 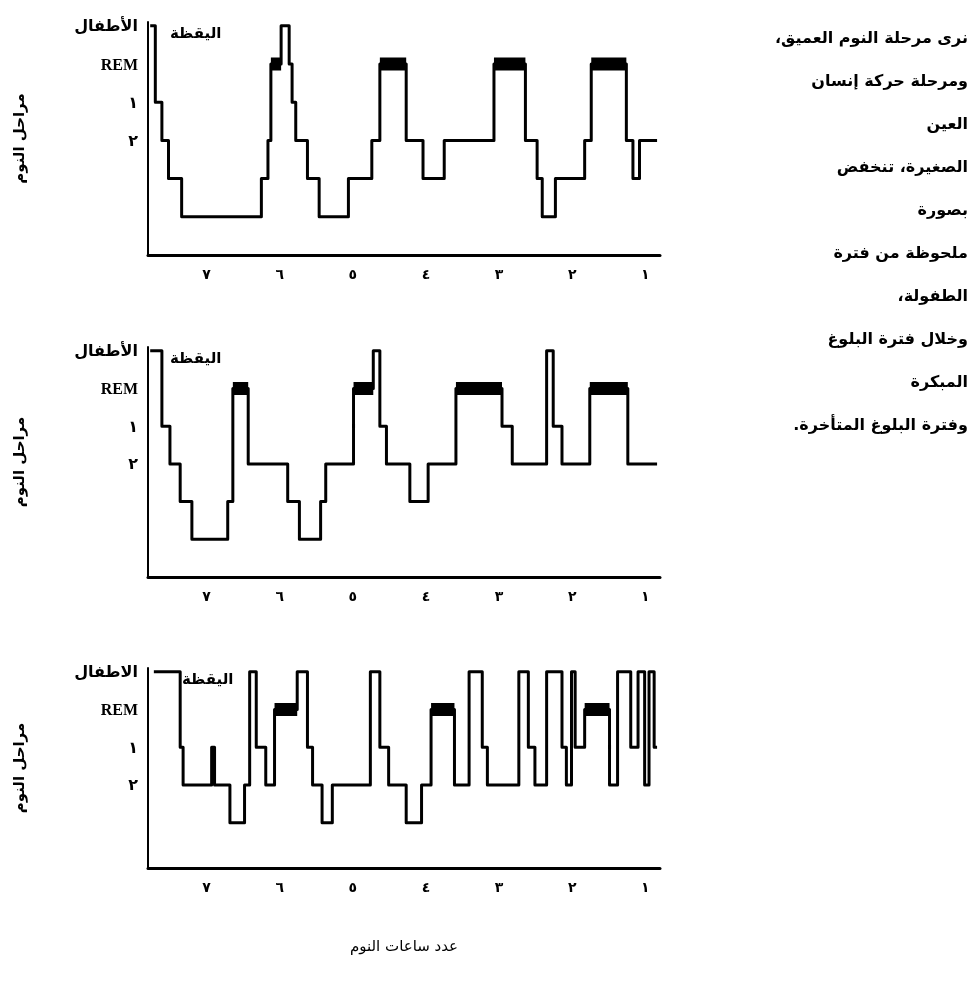 I want to click on x-axis-title: عدد ساعات النوم, so click(x=404, y=945).